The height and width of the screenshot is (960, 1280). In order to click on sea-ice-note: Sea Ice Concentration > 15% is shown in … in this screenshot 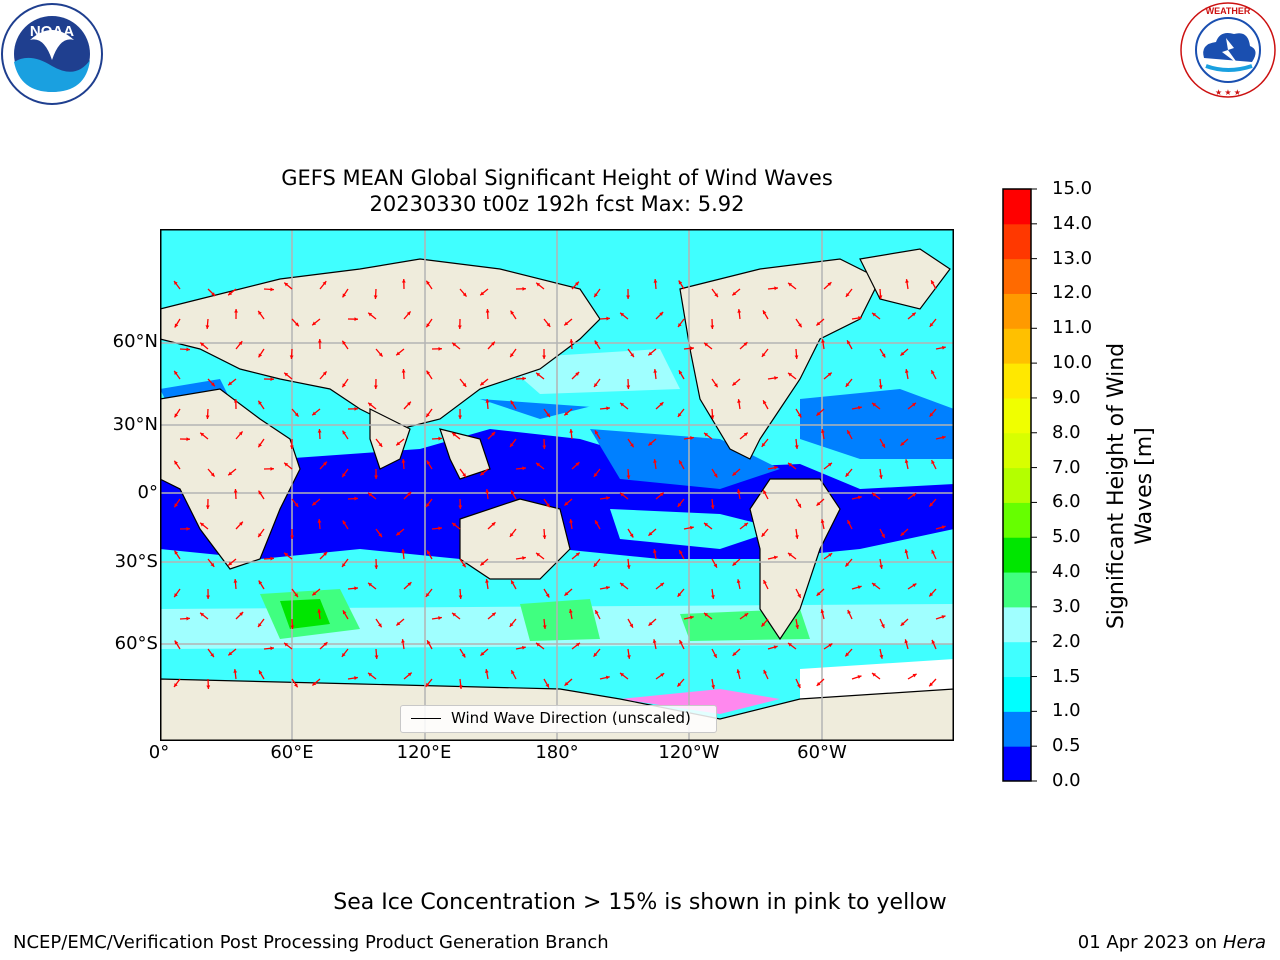, I will do `click(640, 902)`.